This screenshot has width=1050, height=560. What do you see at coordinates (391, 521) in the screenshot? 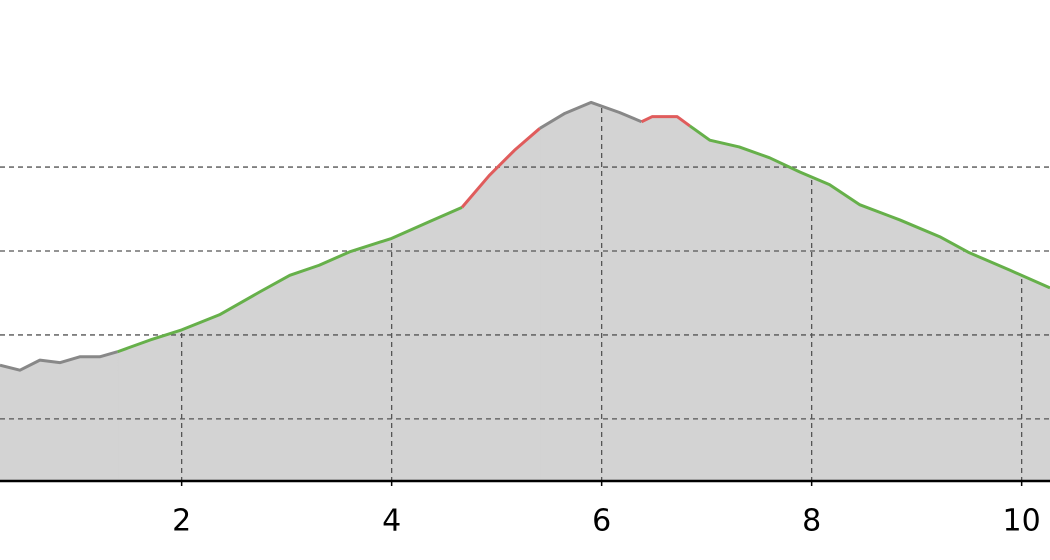
I see `x-tick-label: 4` at bounding box center [391, 521].